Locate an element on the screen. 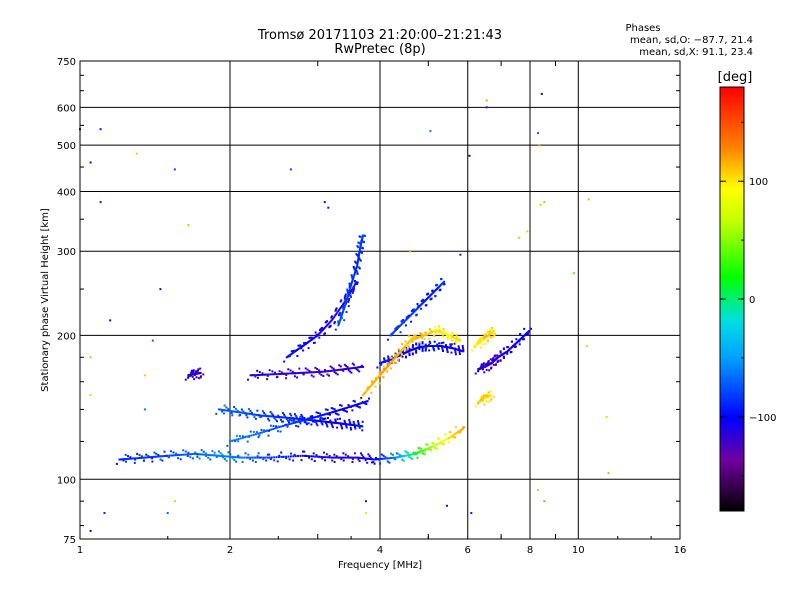 The width and height of the screenshot is (800, 600). phases-o-stats: mean, sd,O: −87.7, 21.4 is located at coordinates (691, 40).